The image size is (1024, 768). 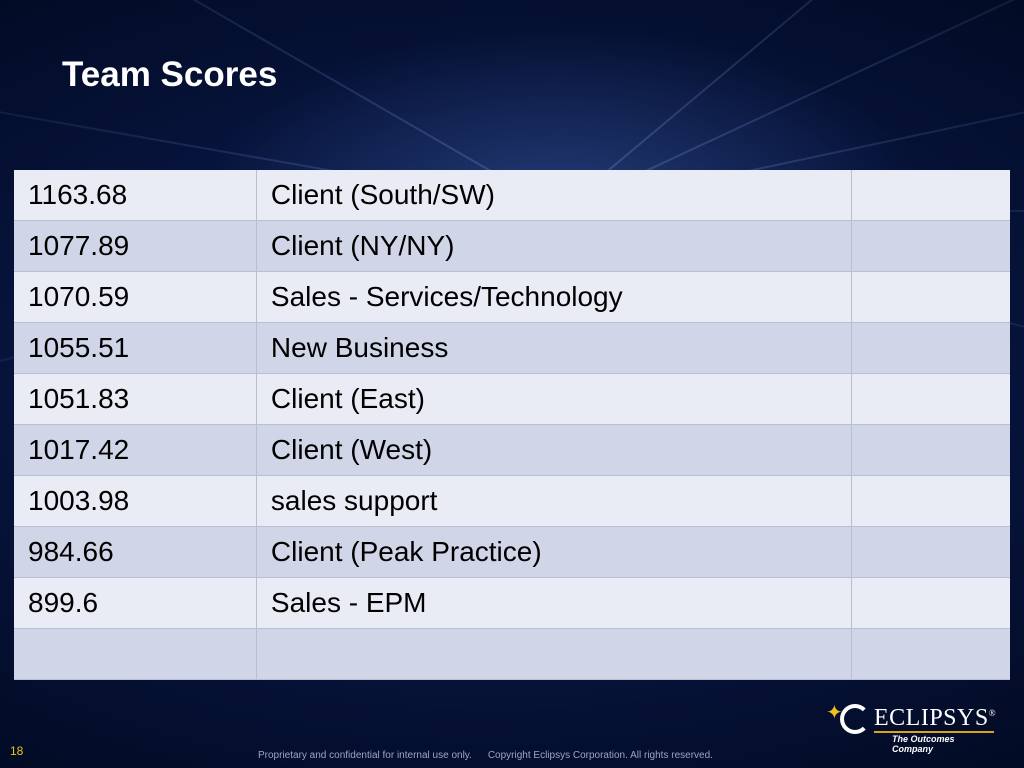 I want to click on team-cell, so click(x=554, y=654).